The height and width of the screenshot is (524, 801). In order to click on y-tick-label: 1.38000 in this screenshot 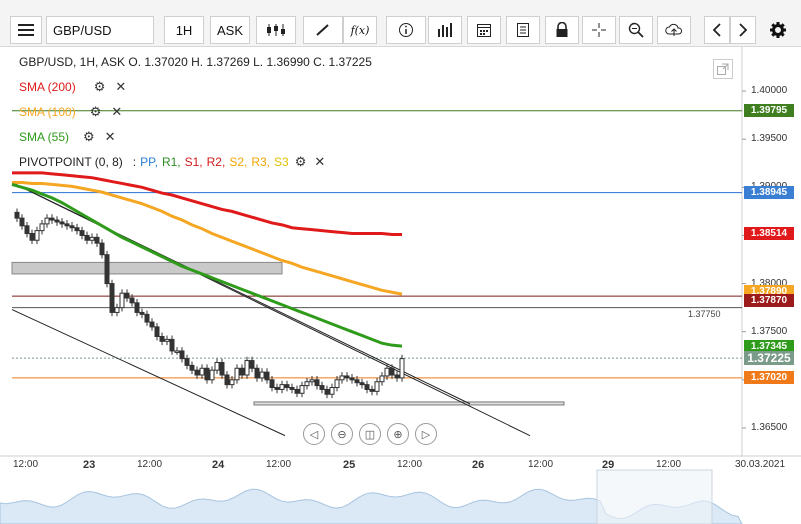, I will do `click(769, 283)`.